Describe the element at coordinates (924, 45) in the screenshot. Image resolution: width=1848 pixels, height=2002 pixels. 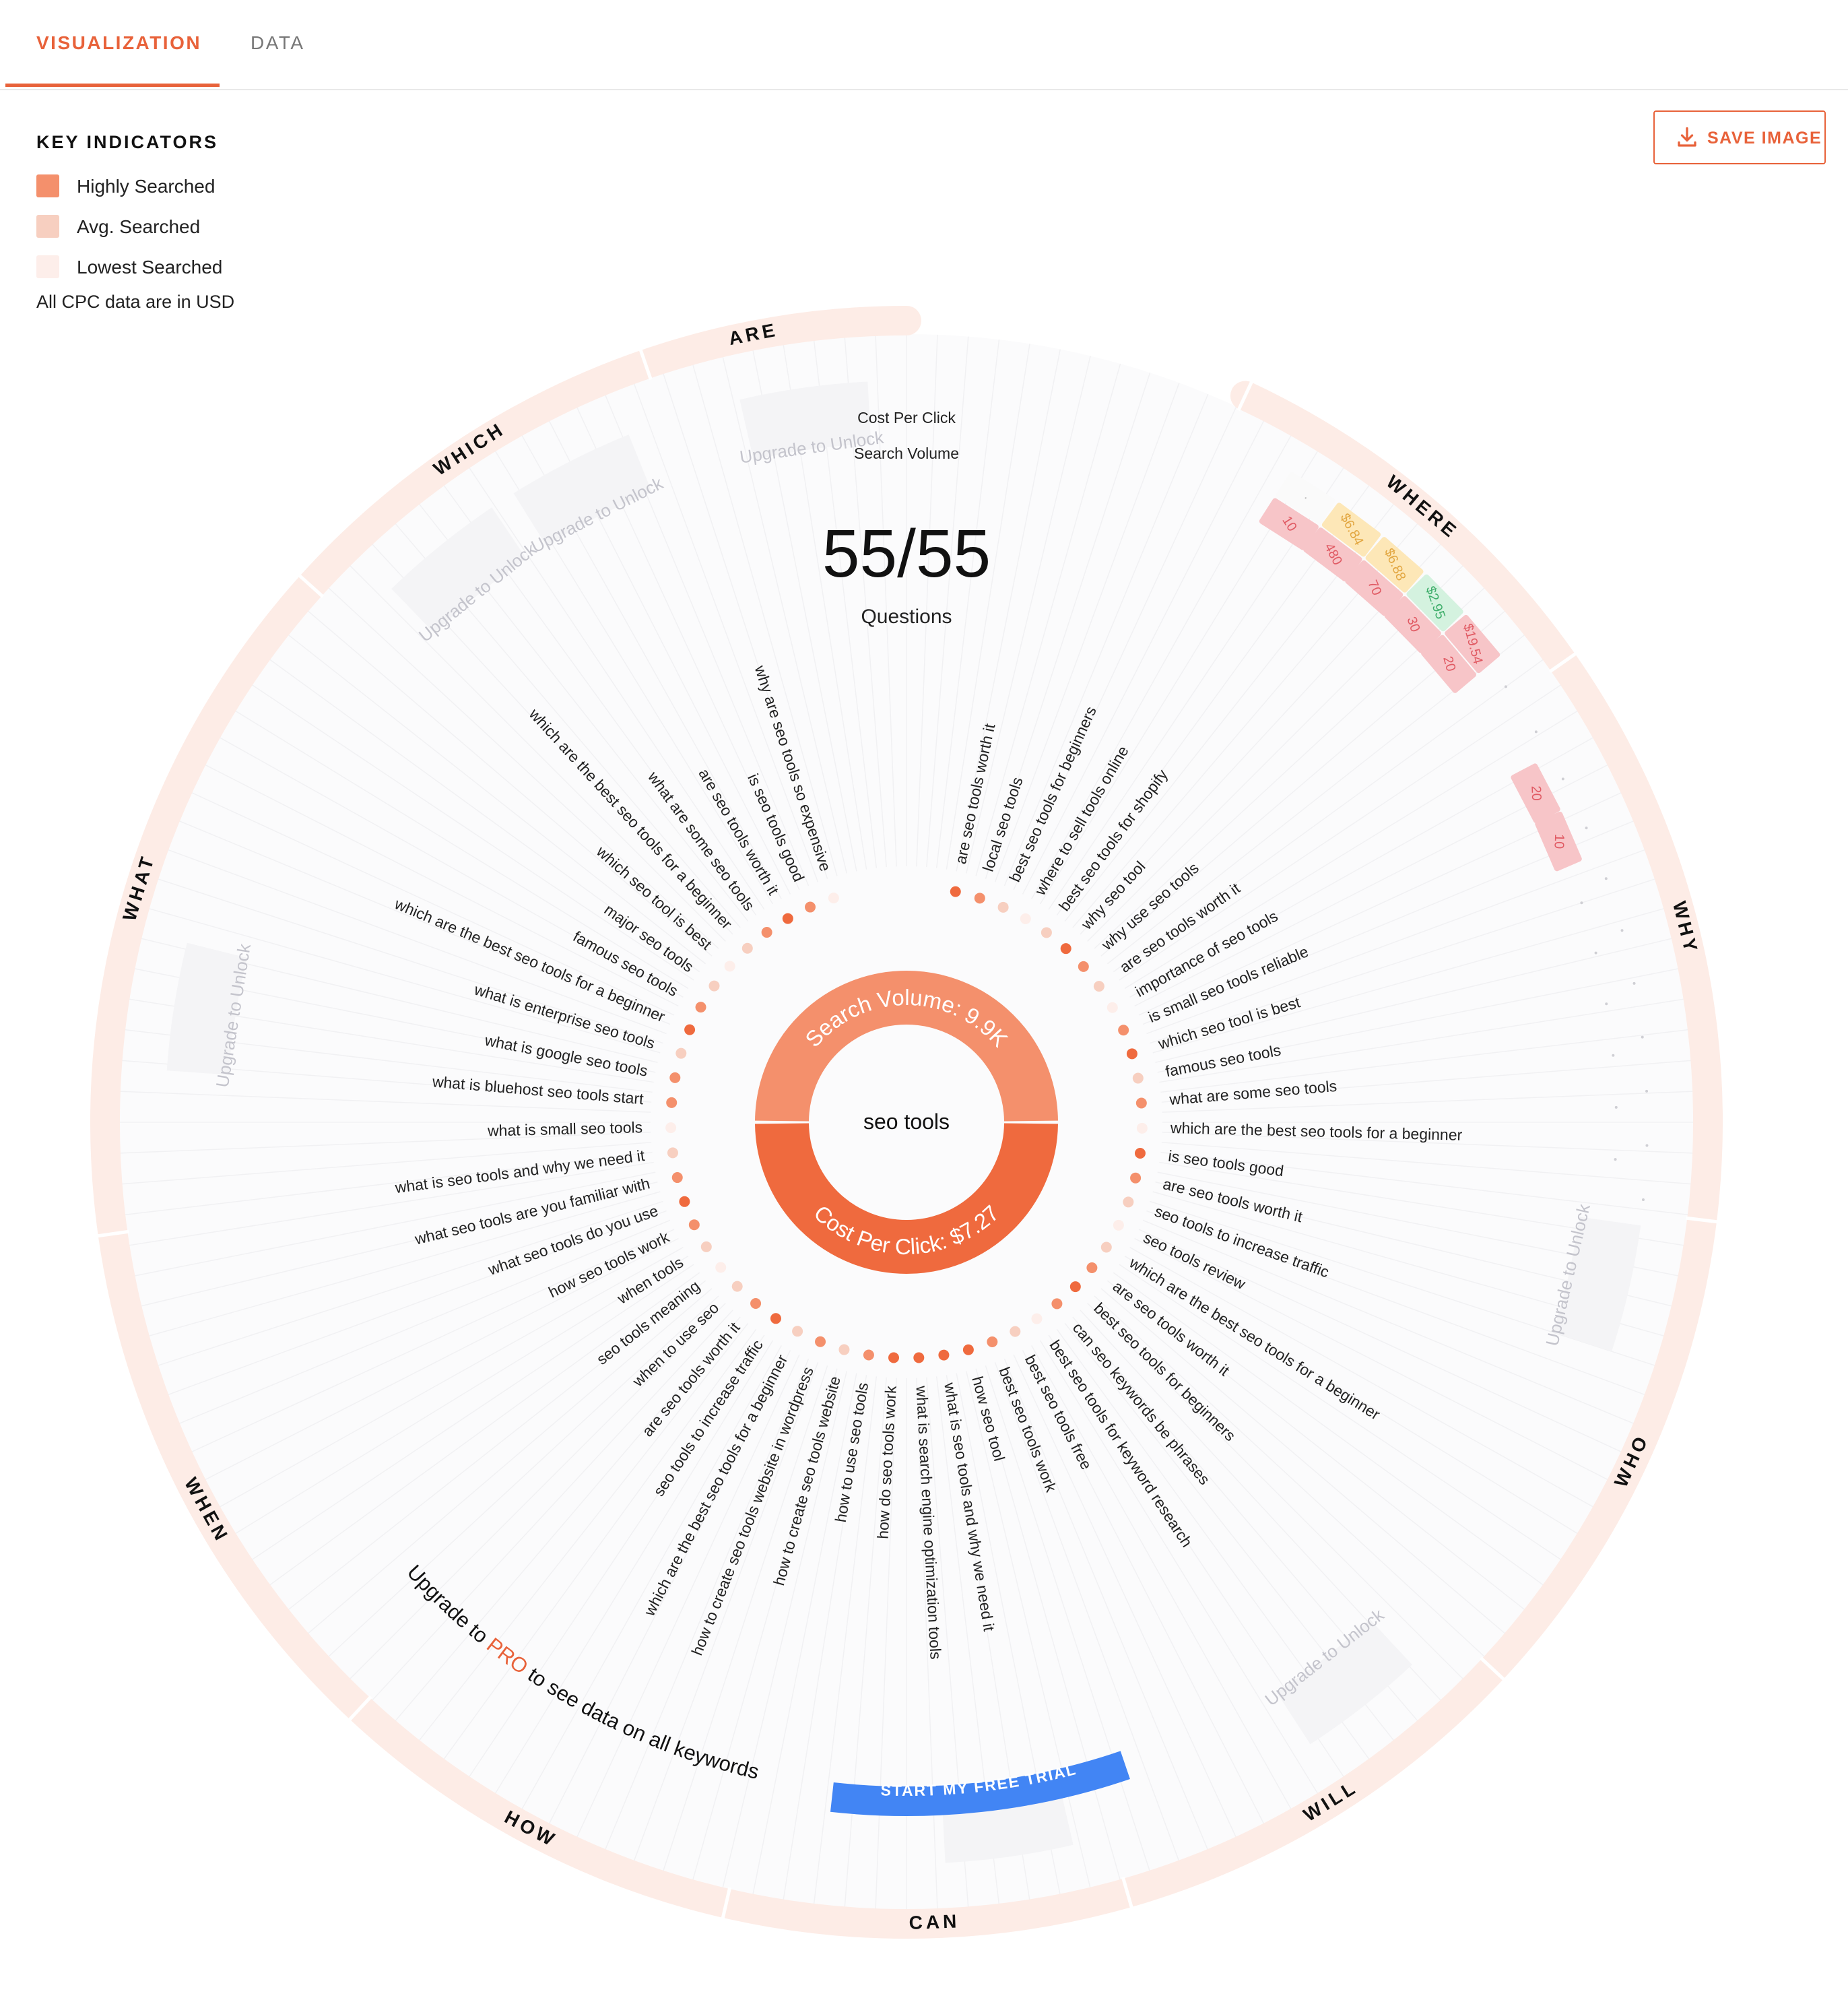
I see `tab-bar: VISUALIZATION DATA` at that location.